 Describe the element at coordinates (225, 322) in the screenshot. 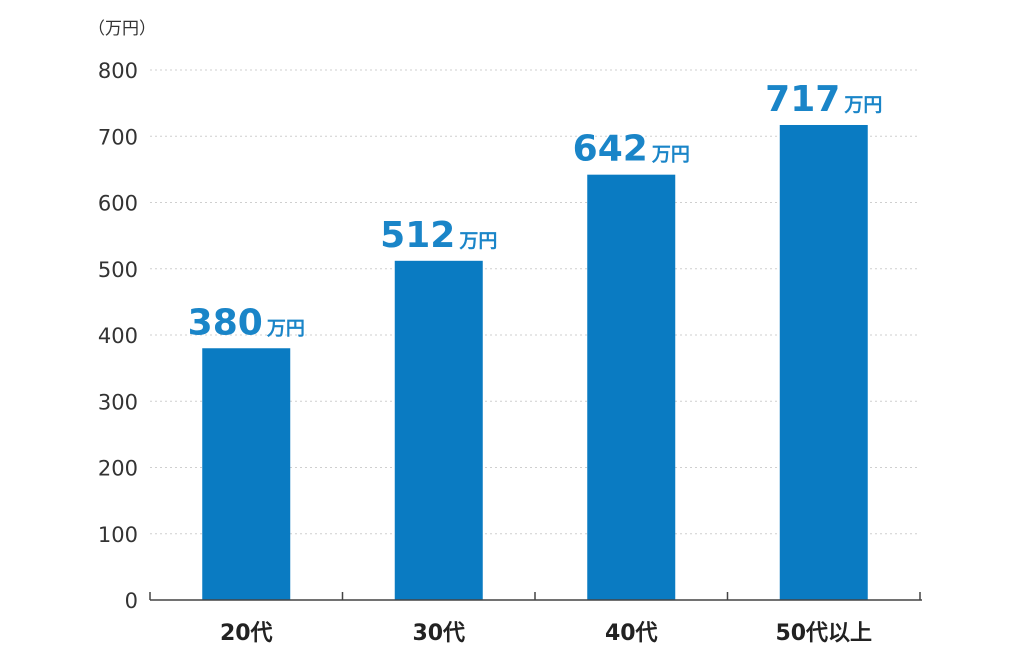

I see `value-number: 380` at that location.